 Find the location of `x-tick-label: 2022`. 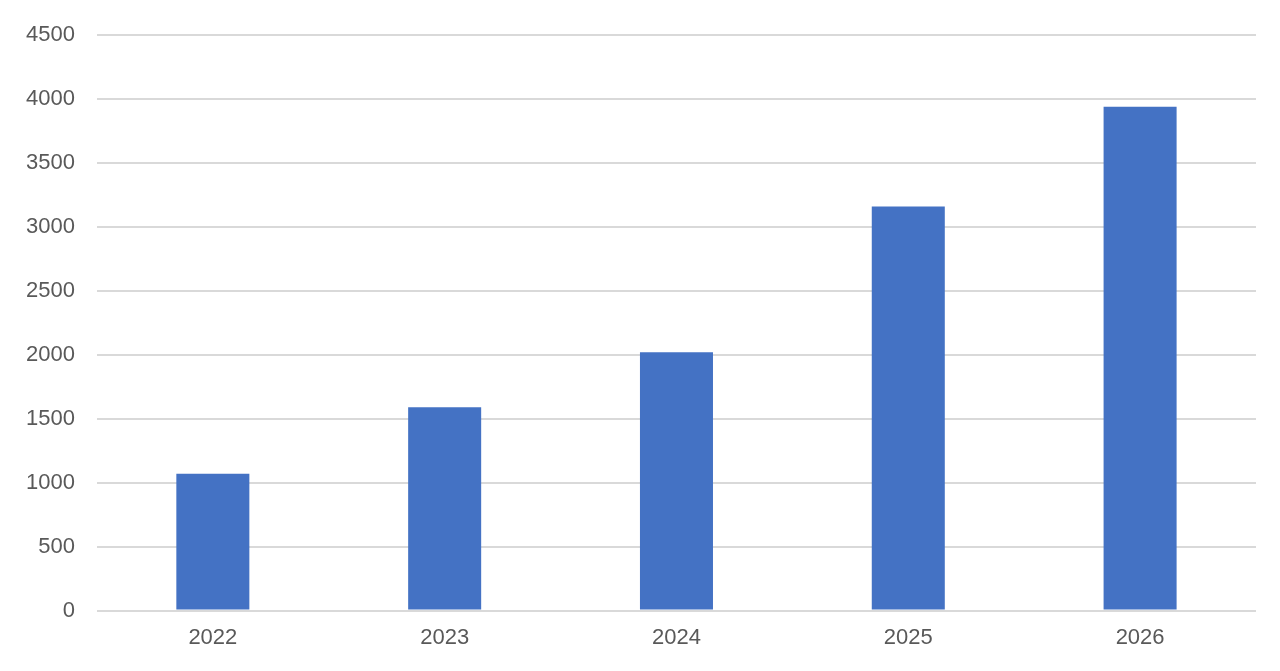

x-tick-label: 2022 is located at coordinates (213, 636).